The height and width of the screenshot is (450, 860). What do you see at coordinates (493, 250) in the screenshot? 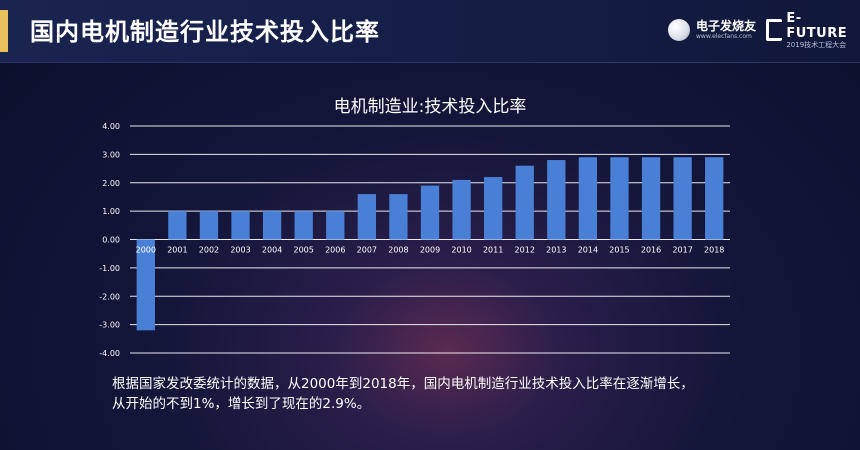
I see `x-tick-label: 2011` at bounding box center [493, 250].